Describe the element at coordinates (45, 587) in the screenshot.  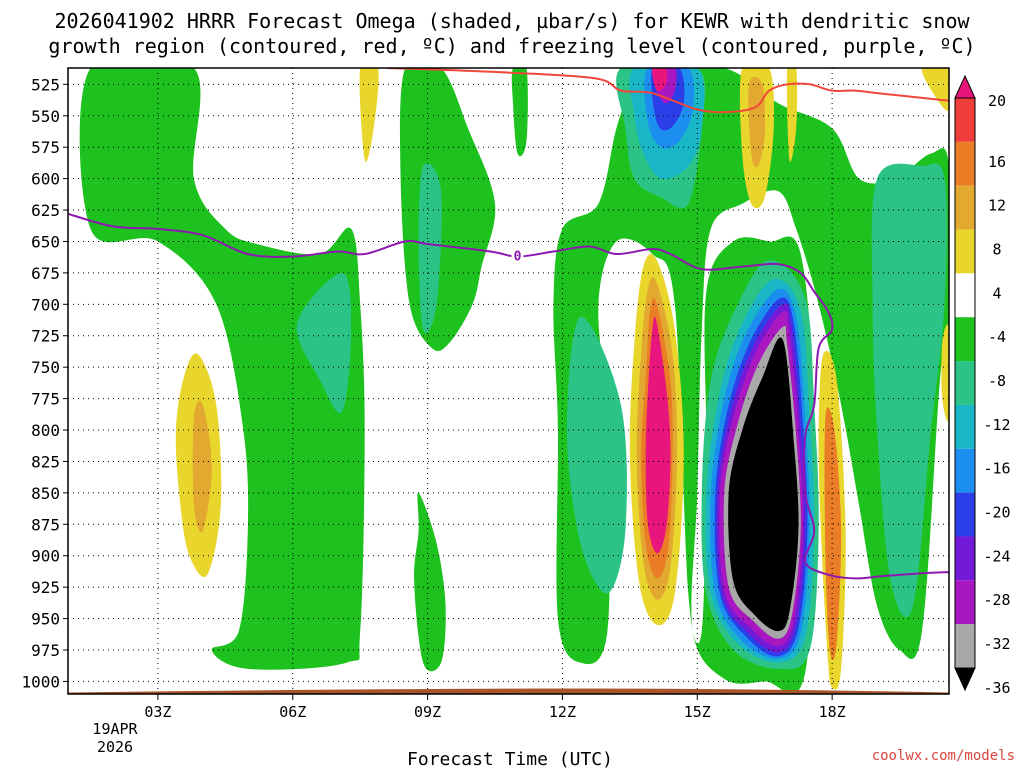
I see `y-tick-label-925: 925` at that location.